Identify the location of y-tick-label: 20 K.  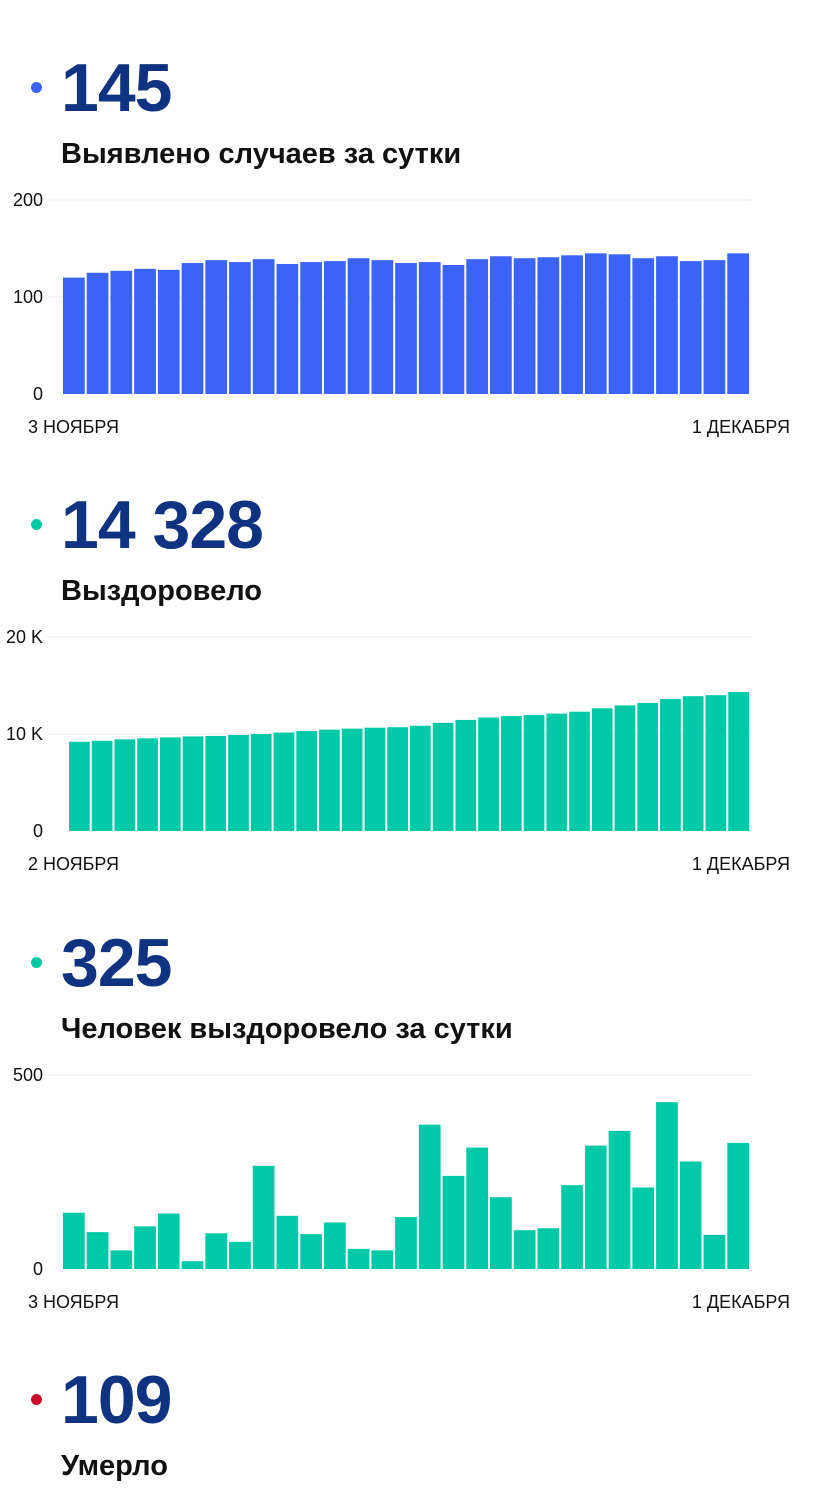
(24, 637).